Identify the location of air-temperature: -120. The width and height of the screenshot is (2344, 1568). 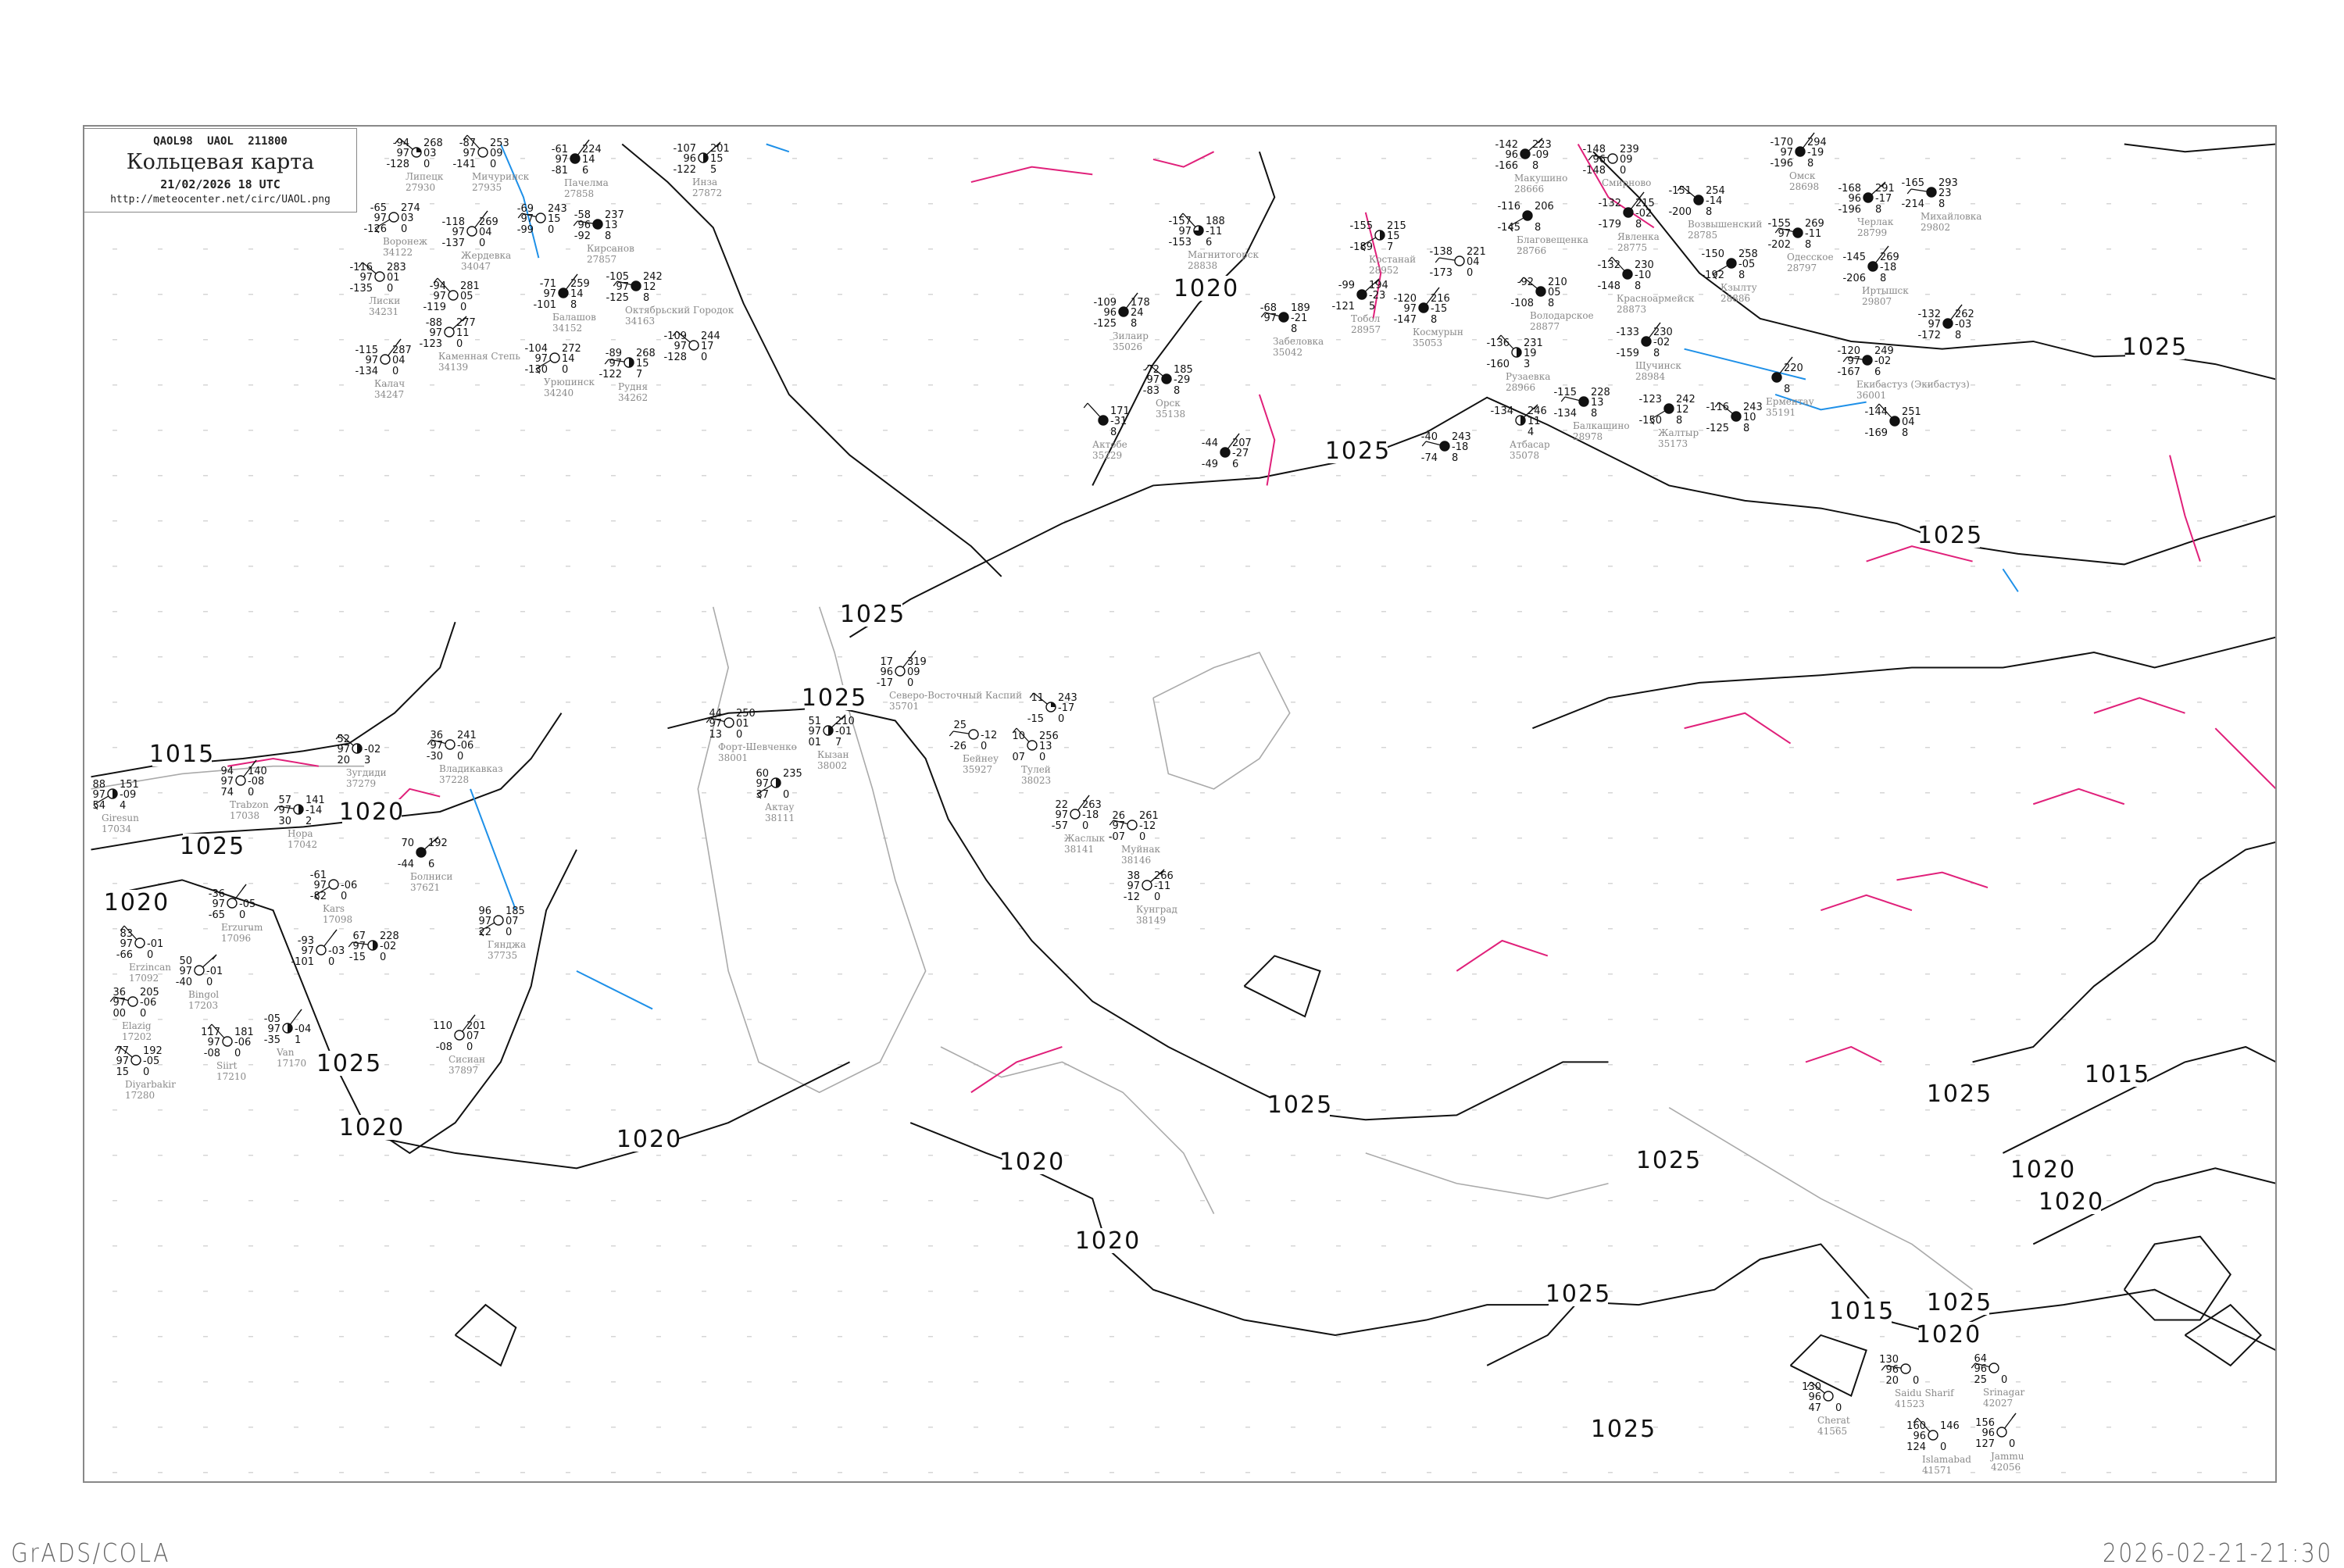
(1848, 351).